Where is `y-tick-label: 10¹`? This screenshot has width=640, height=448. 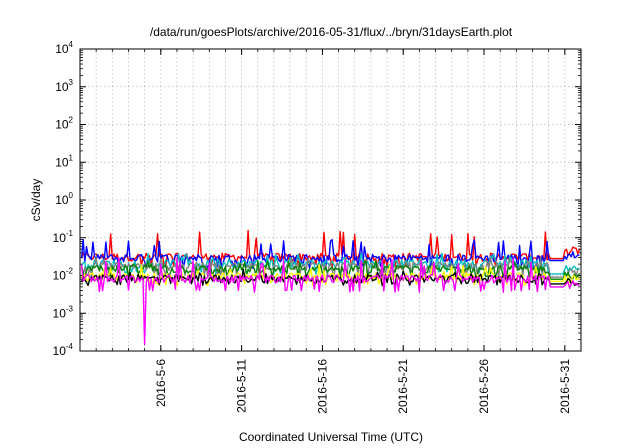
y-tick-label: 10¹ is located at coordinates (64, 161).